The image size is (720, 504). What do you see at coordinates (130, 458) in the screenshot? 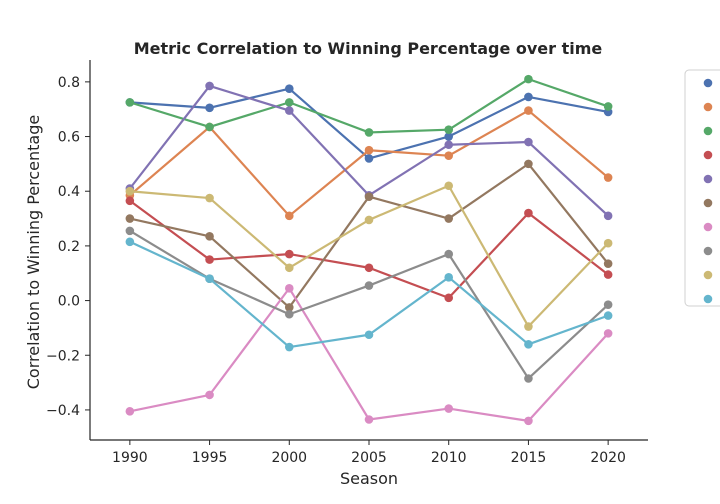
I see `x-tick-label: 1990` at bounding box center [130, 458].